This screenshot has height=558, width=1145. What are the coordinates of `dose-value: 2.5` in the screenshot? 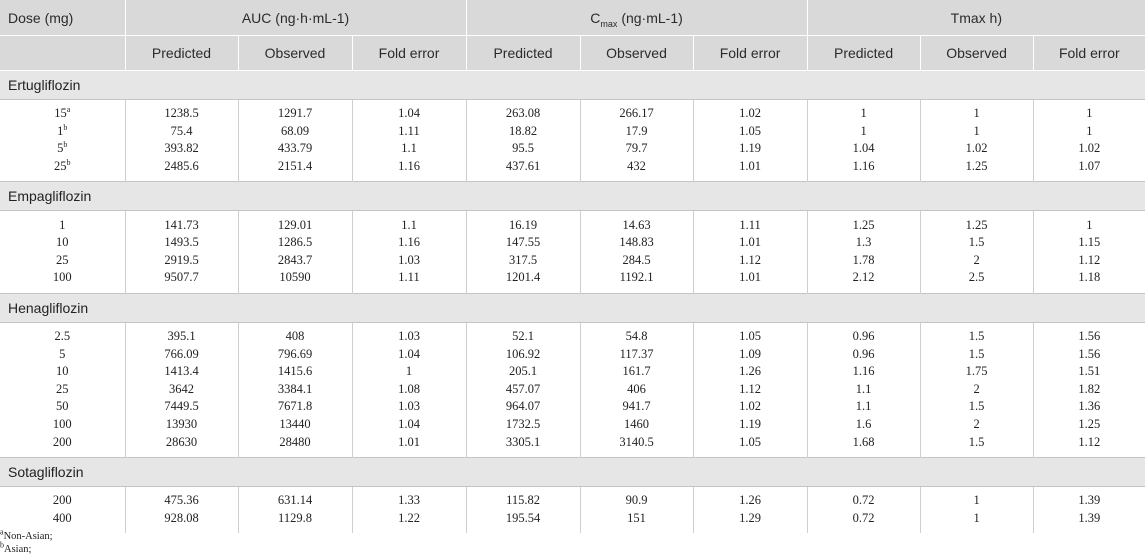 It's located at (62, 336).